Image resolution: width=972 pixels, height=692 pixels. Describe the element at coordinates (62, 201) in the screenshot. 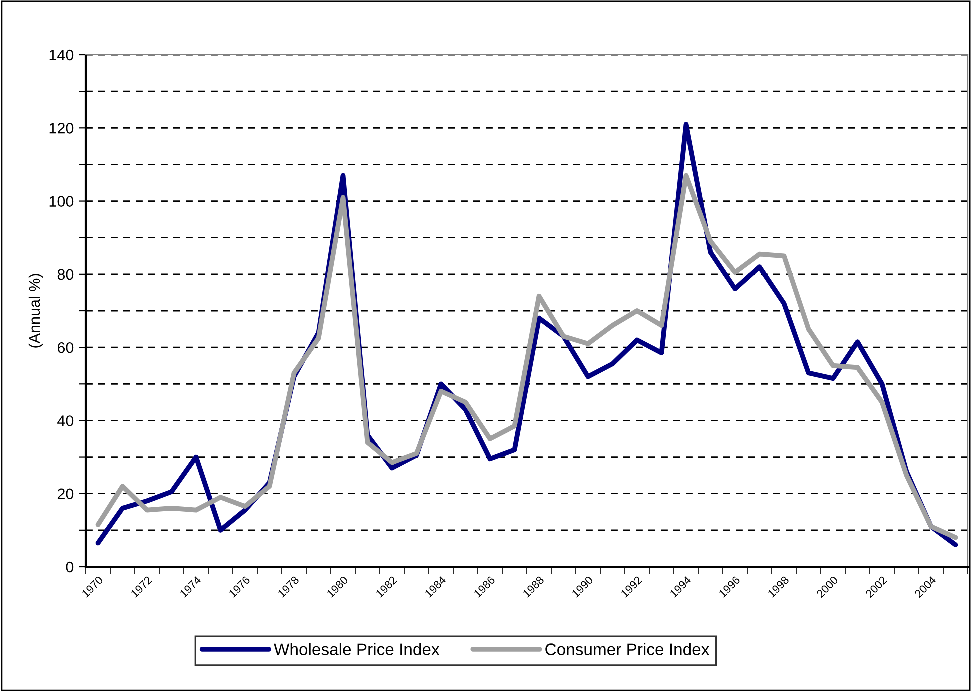

I see `y-tick-label: 100` at that location.